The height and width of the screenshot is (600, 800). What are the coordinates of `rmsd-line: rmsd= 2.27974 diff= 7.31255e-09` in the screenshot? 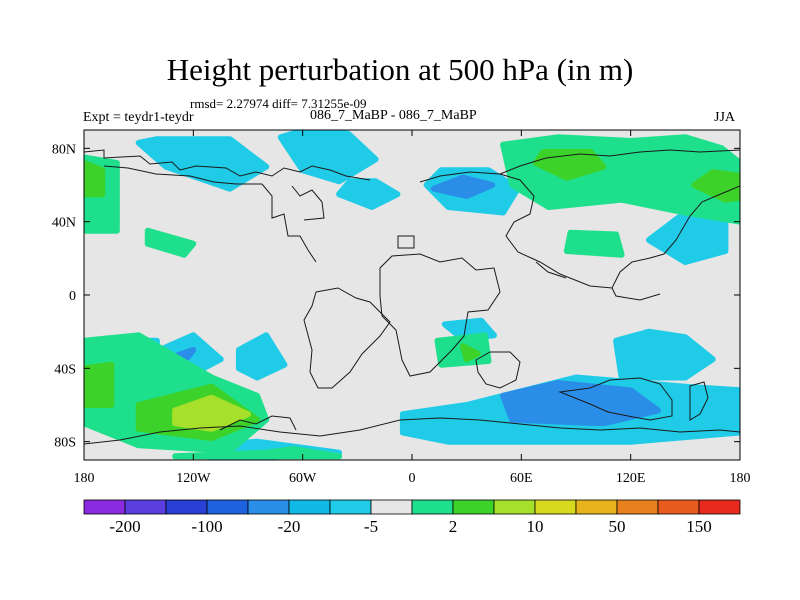 It's located at (278, 103).